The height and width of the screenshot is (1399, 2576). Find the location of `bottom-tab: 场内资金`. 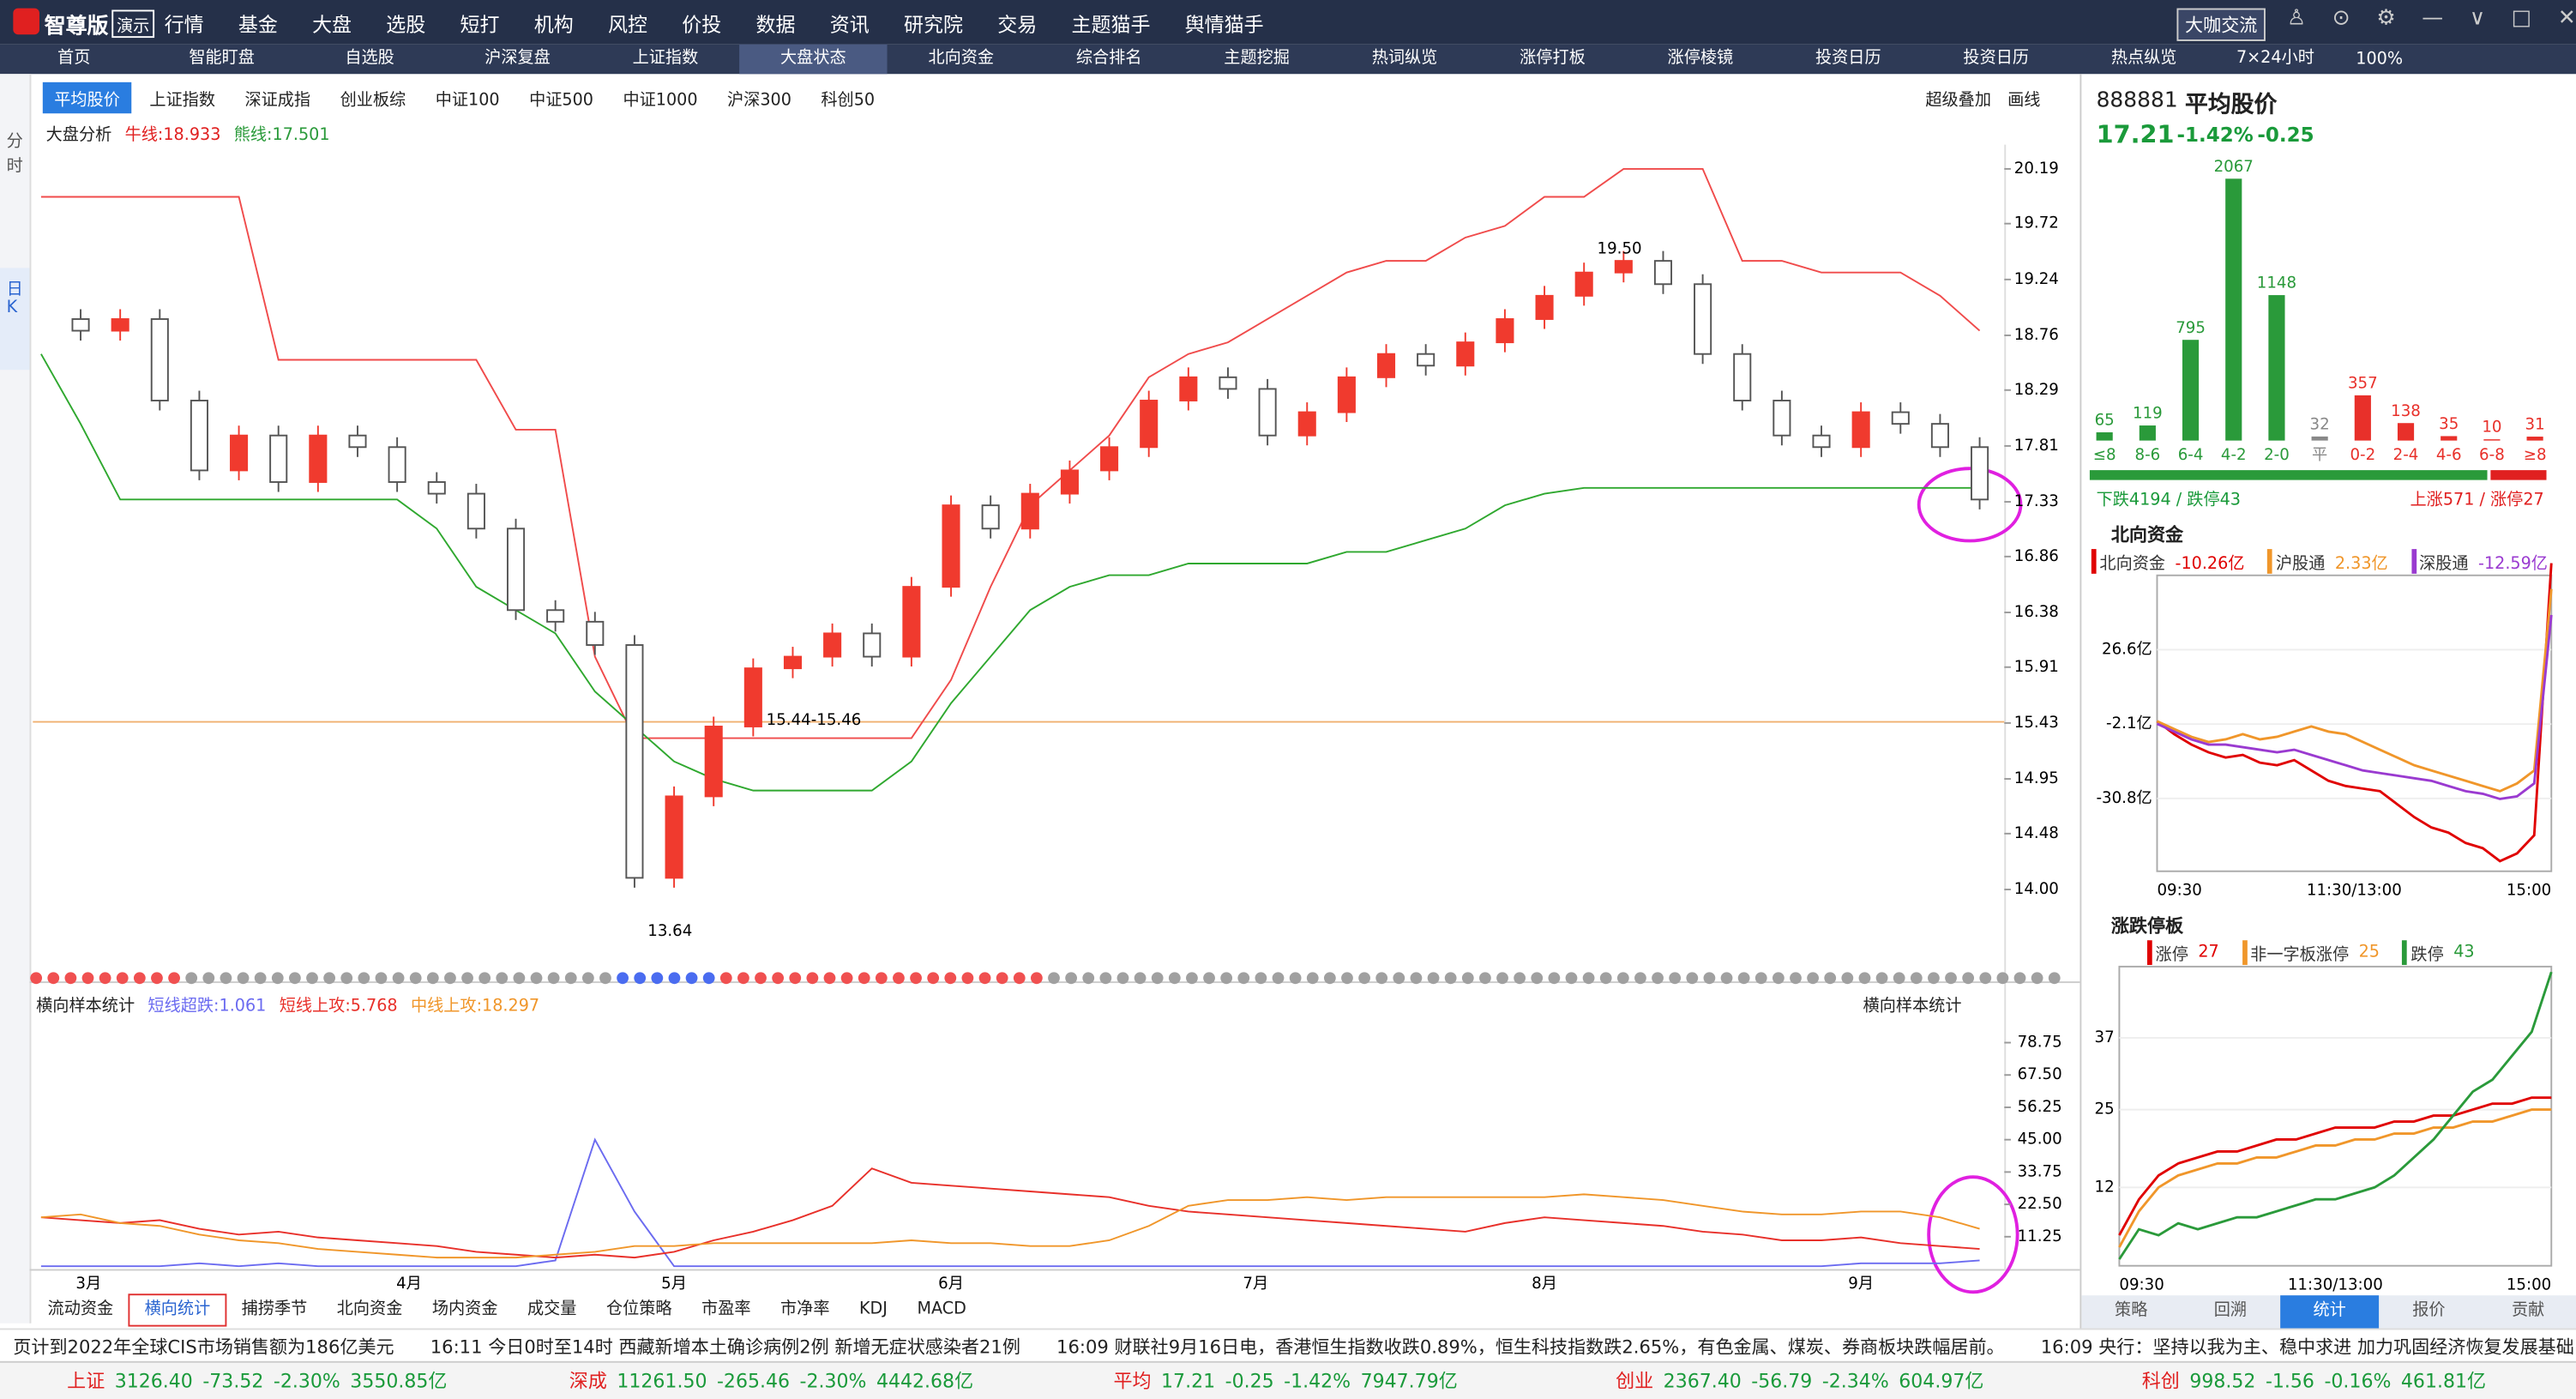

bottom-tab: 场内资金 is located at coordinates (465, 1309).